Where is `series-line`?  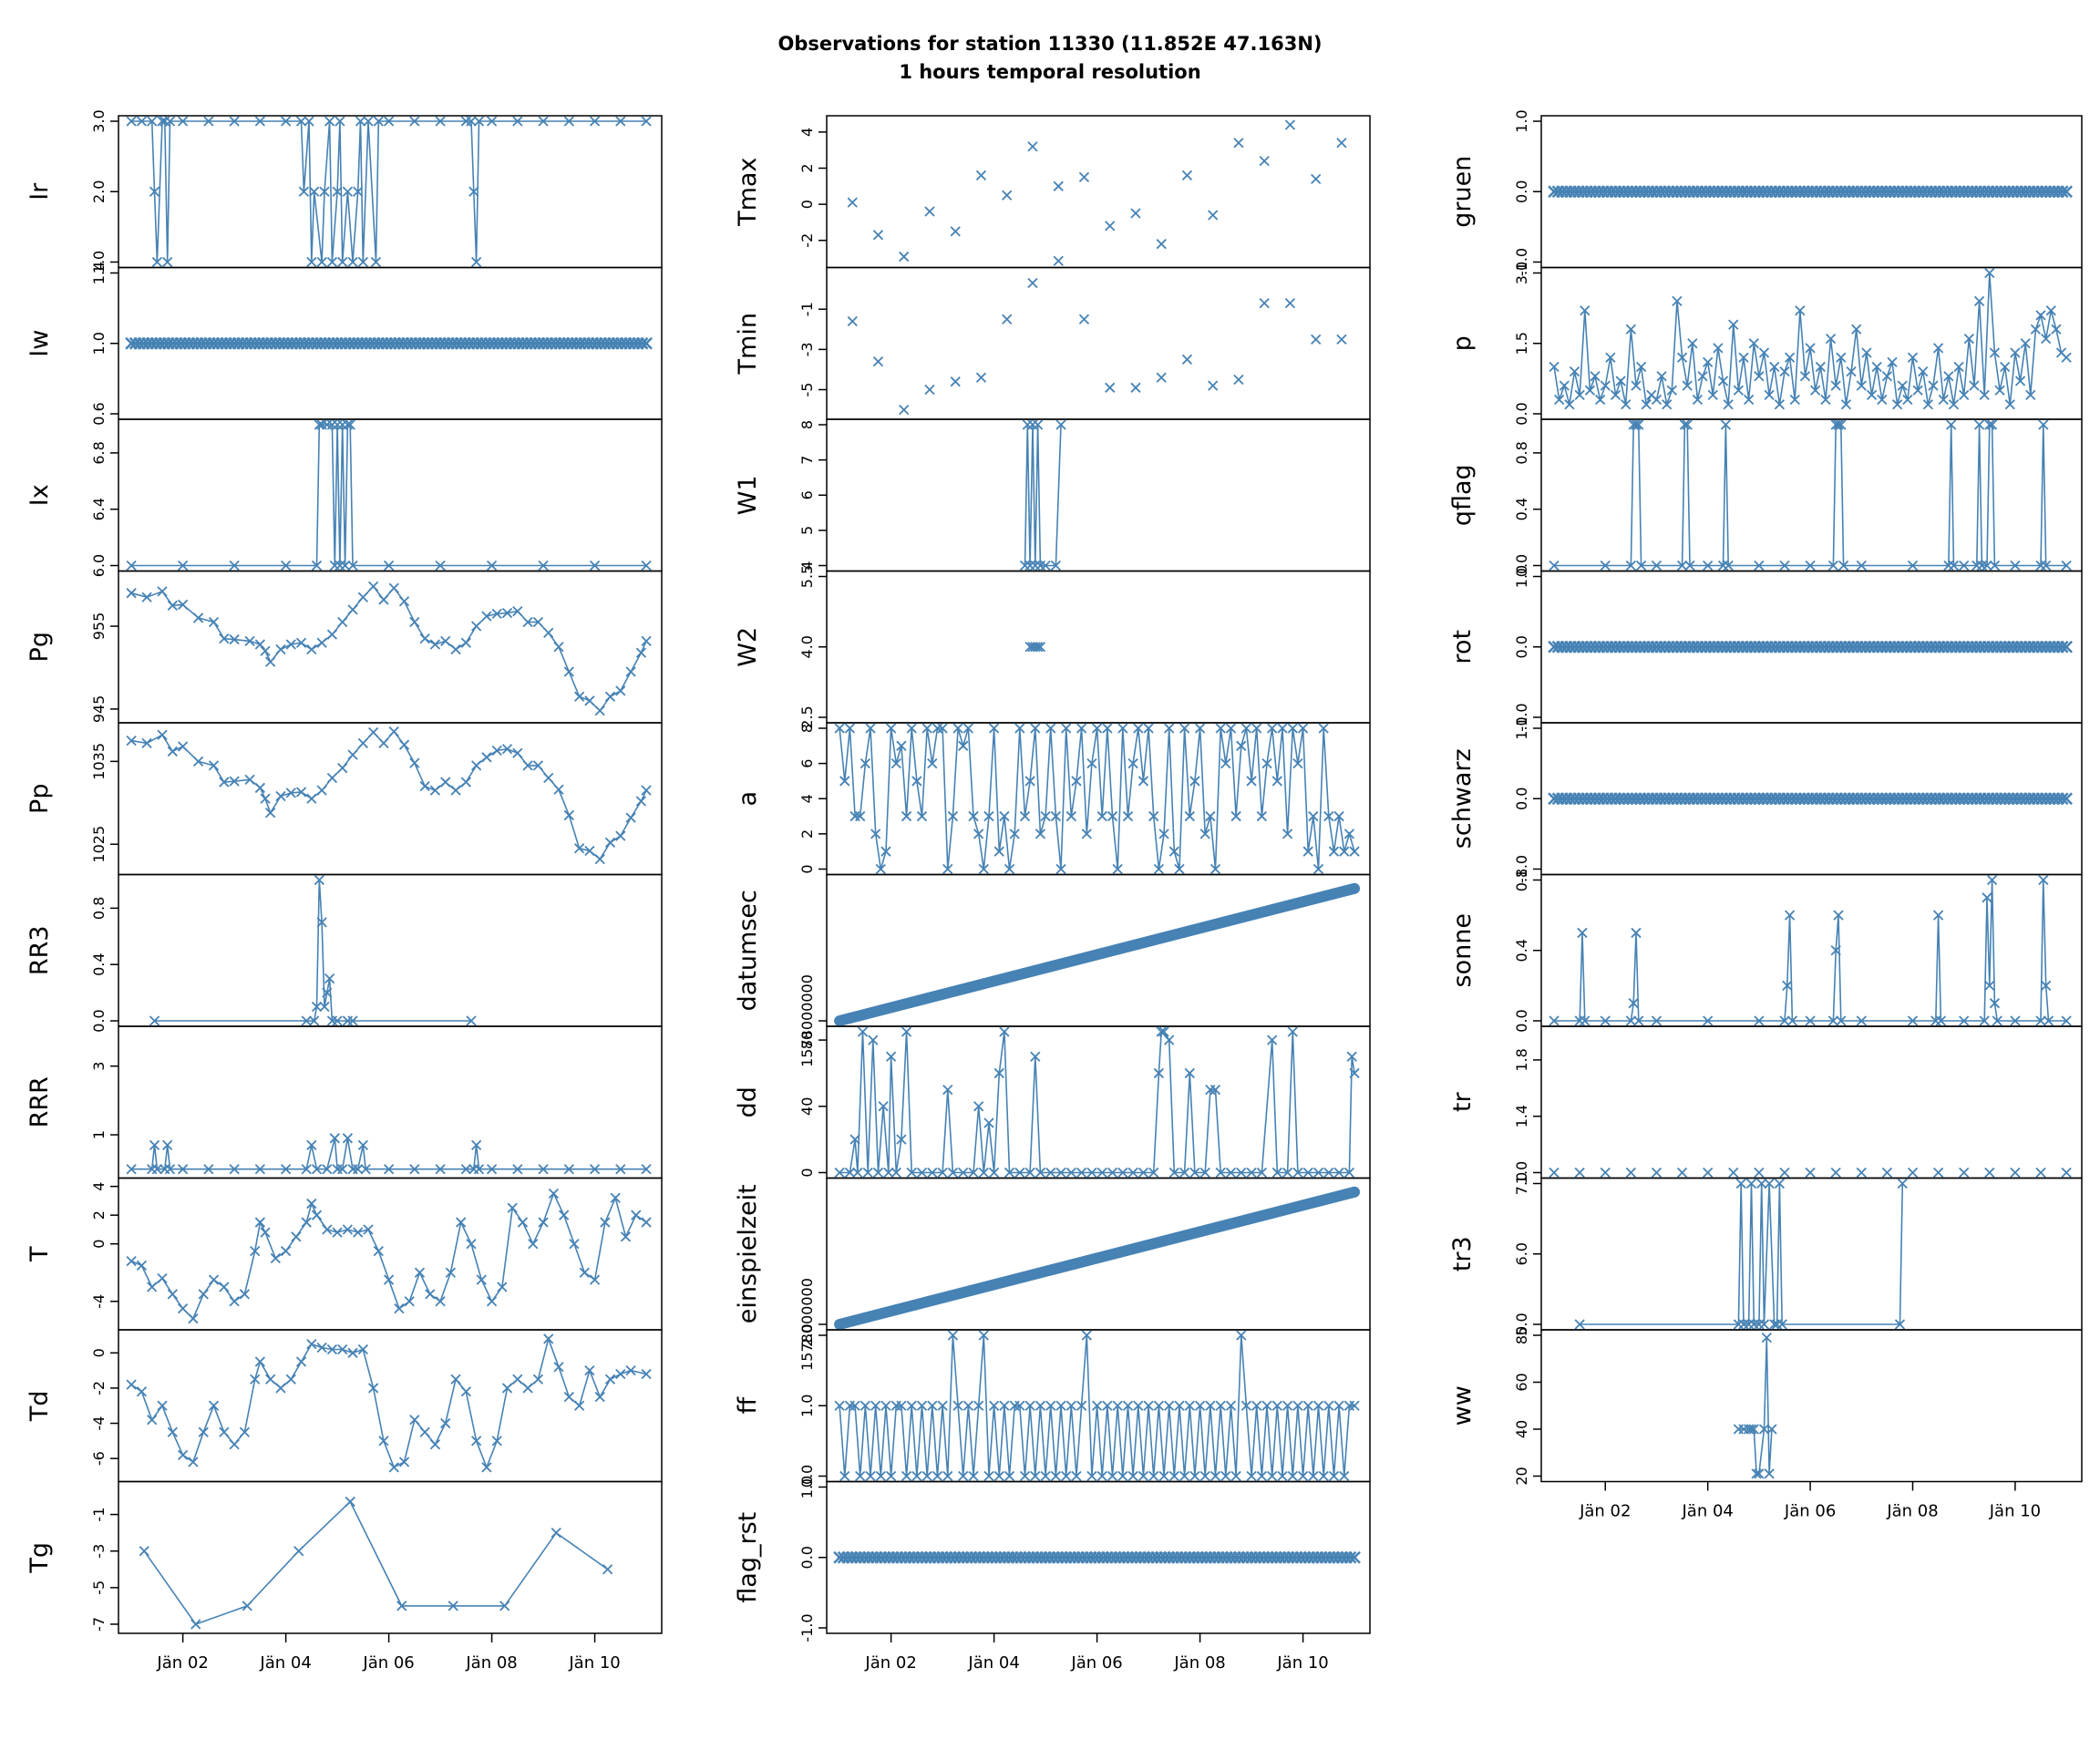 series-line is located at coordinates (1742, 1254).